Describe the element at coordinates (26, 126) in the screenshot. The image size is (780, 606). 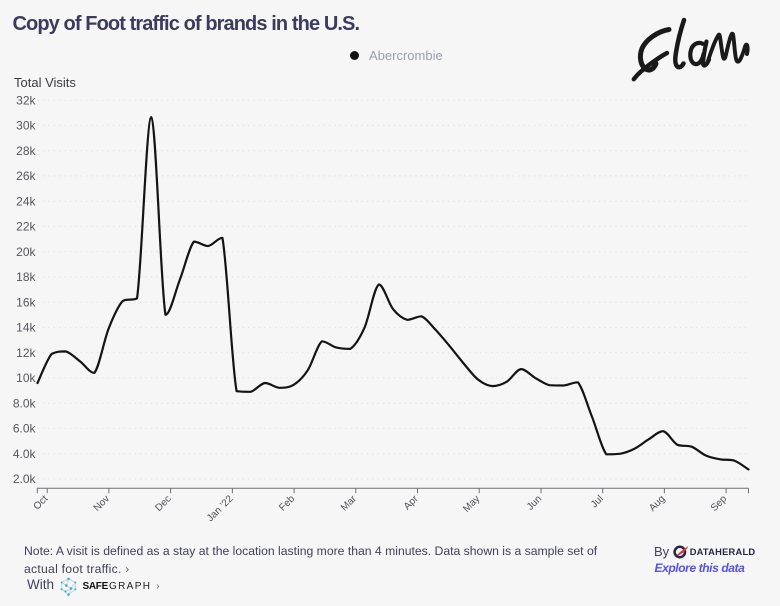
I see `svg-text: 30k` at that location.